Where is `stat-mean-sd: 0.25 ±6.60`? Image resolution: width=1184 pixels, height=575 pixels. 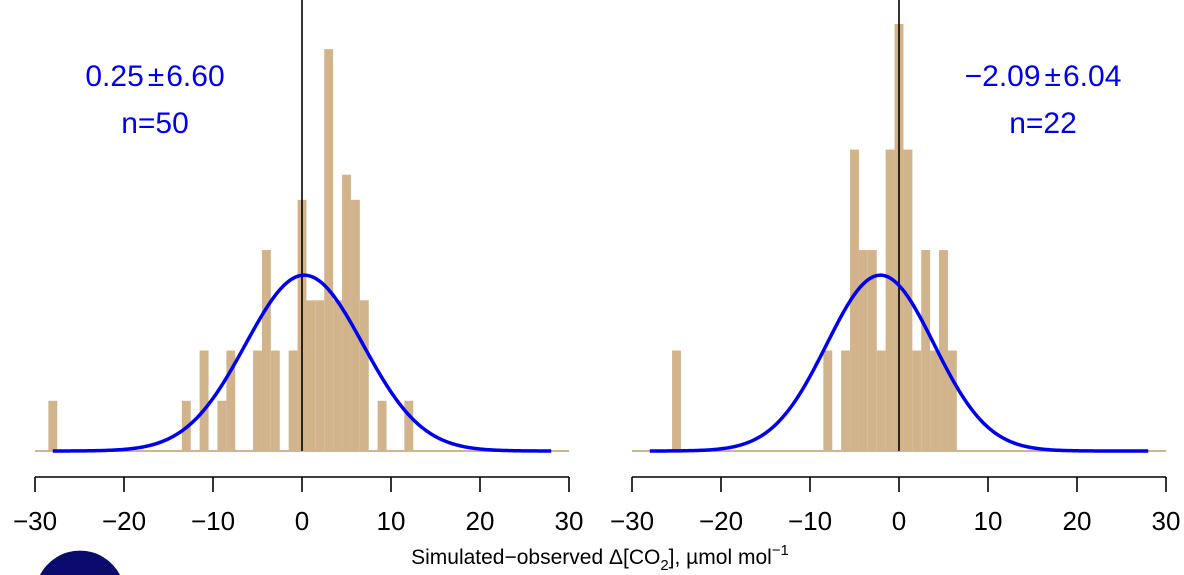
stat-mean-sd: 0.25 ±6.60 is located at coordinates (154, 76).